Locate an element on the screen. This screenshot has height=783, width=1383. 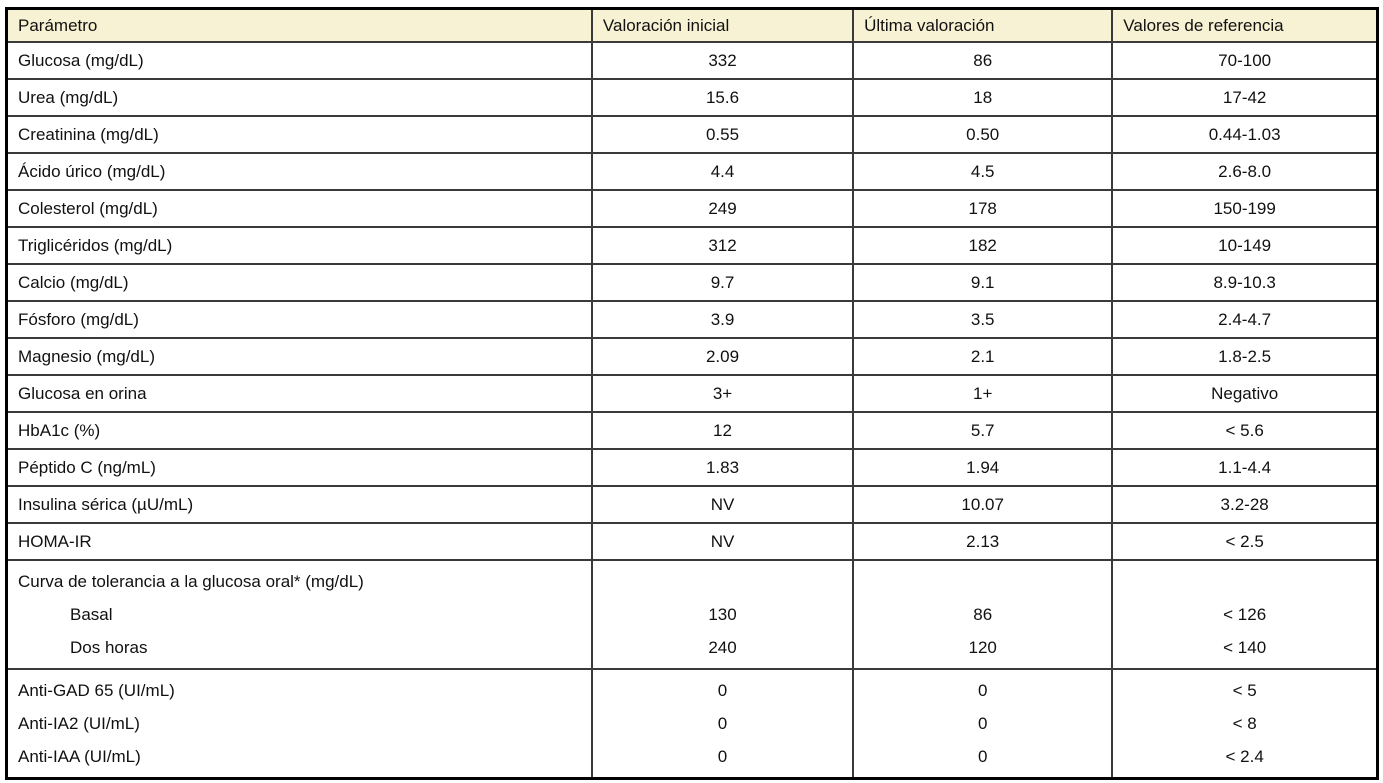
subrow-label: Basal is located at coordinates (91, 614).